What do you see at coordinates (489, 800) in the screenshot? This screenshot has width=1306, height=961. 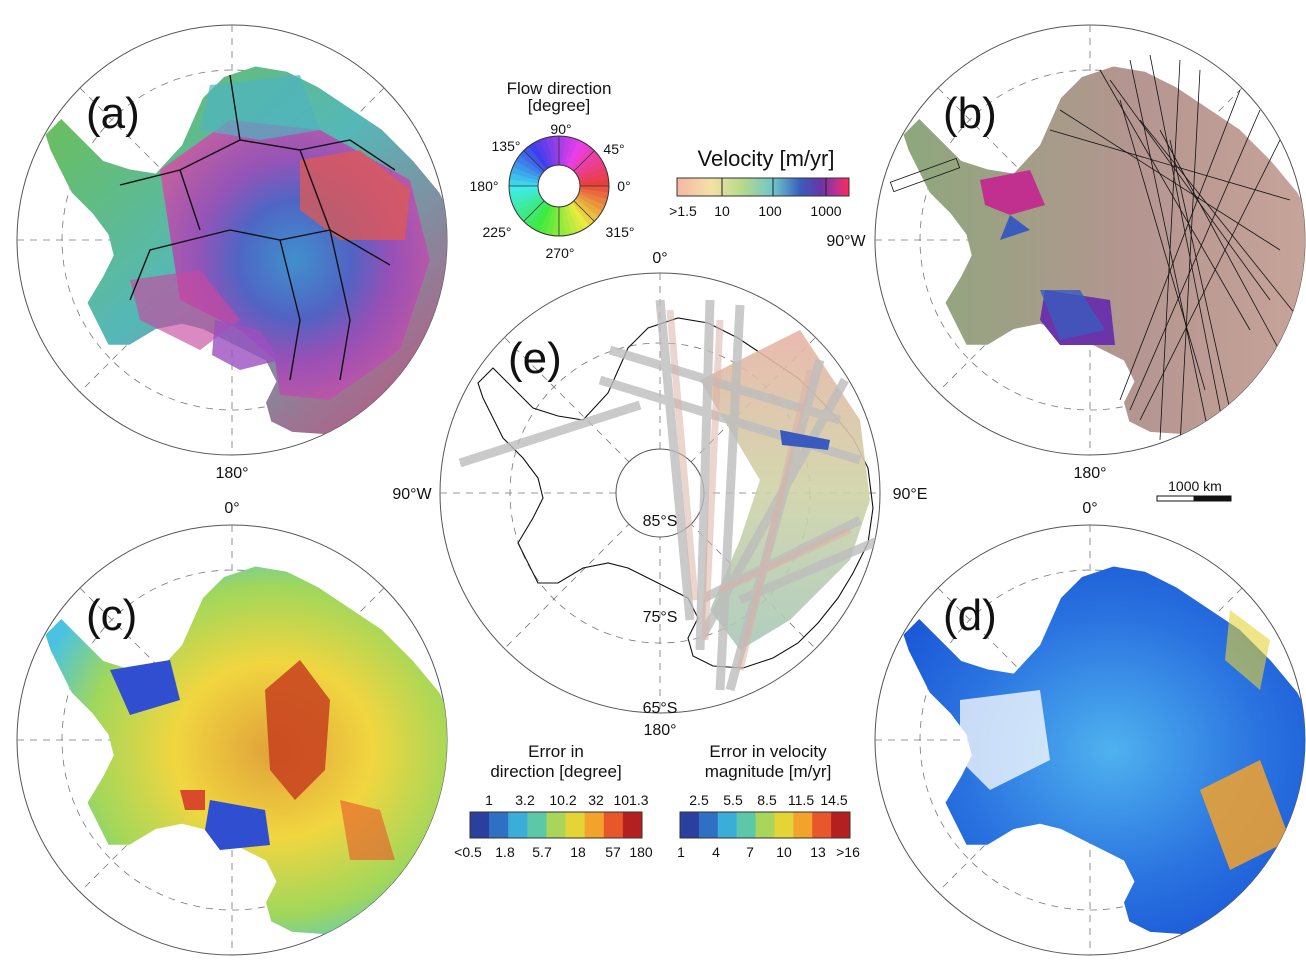 I see `dir-error-top-tick: 1` at bounding box center [489, 800].